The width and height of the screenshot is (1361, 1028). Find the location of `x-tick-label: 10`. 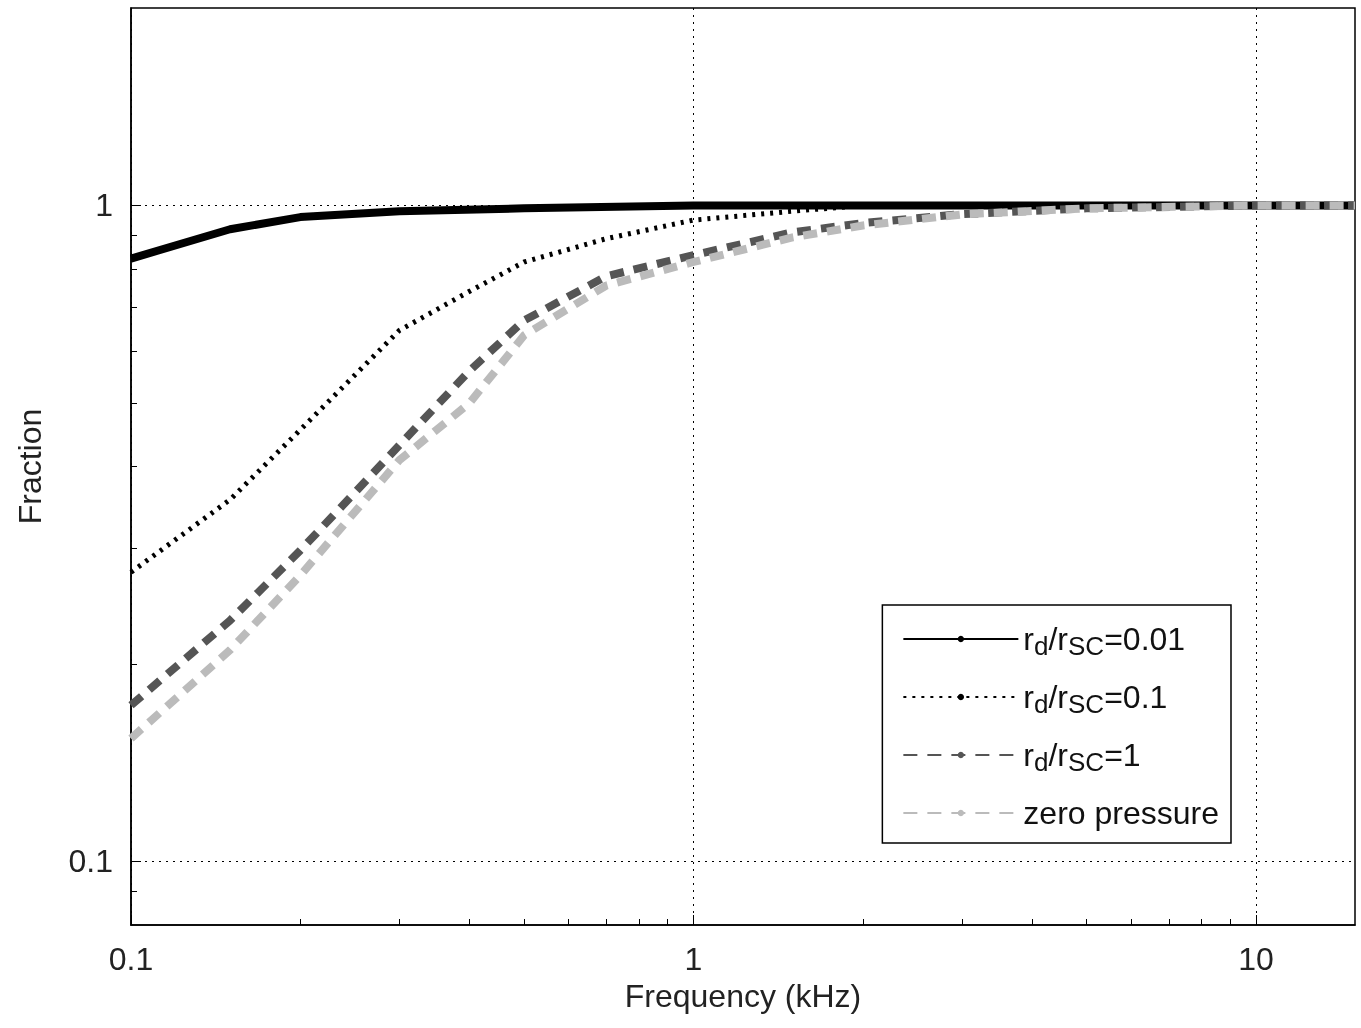

x-tick-label: 10 is located at coordinates (1256, 959).